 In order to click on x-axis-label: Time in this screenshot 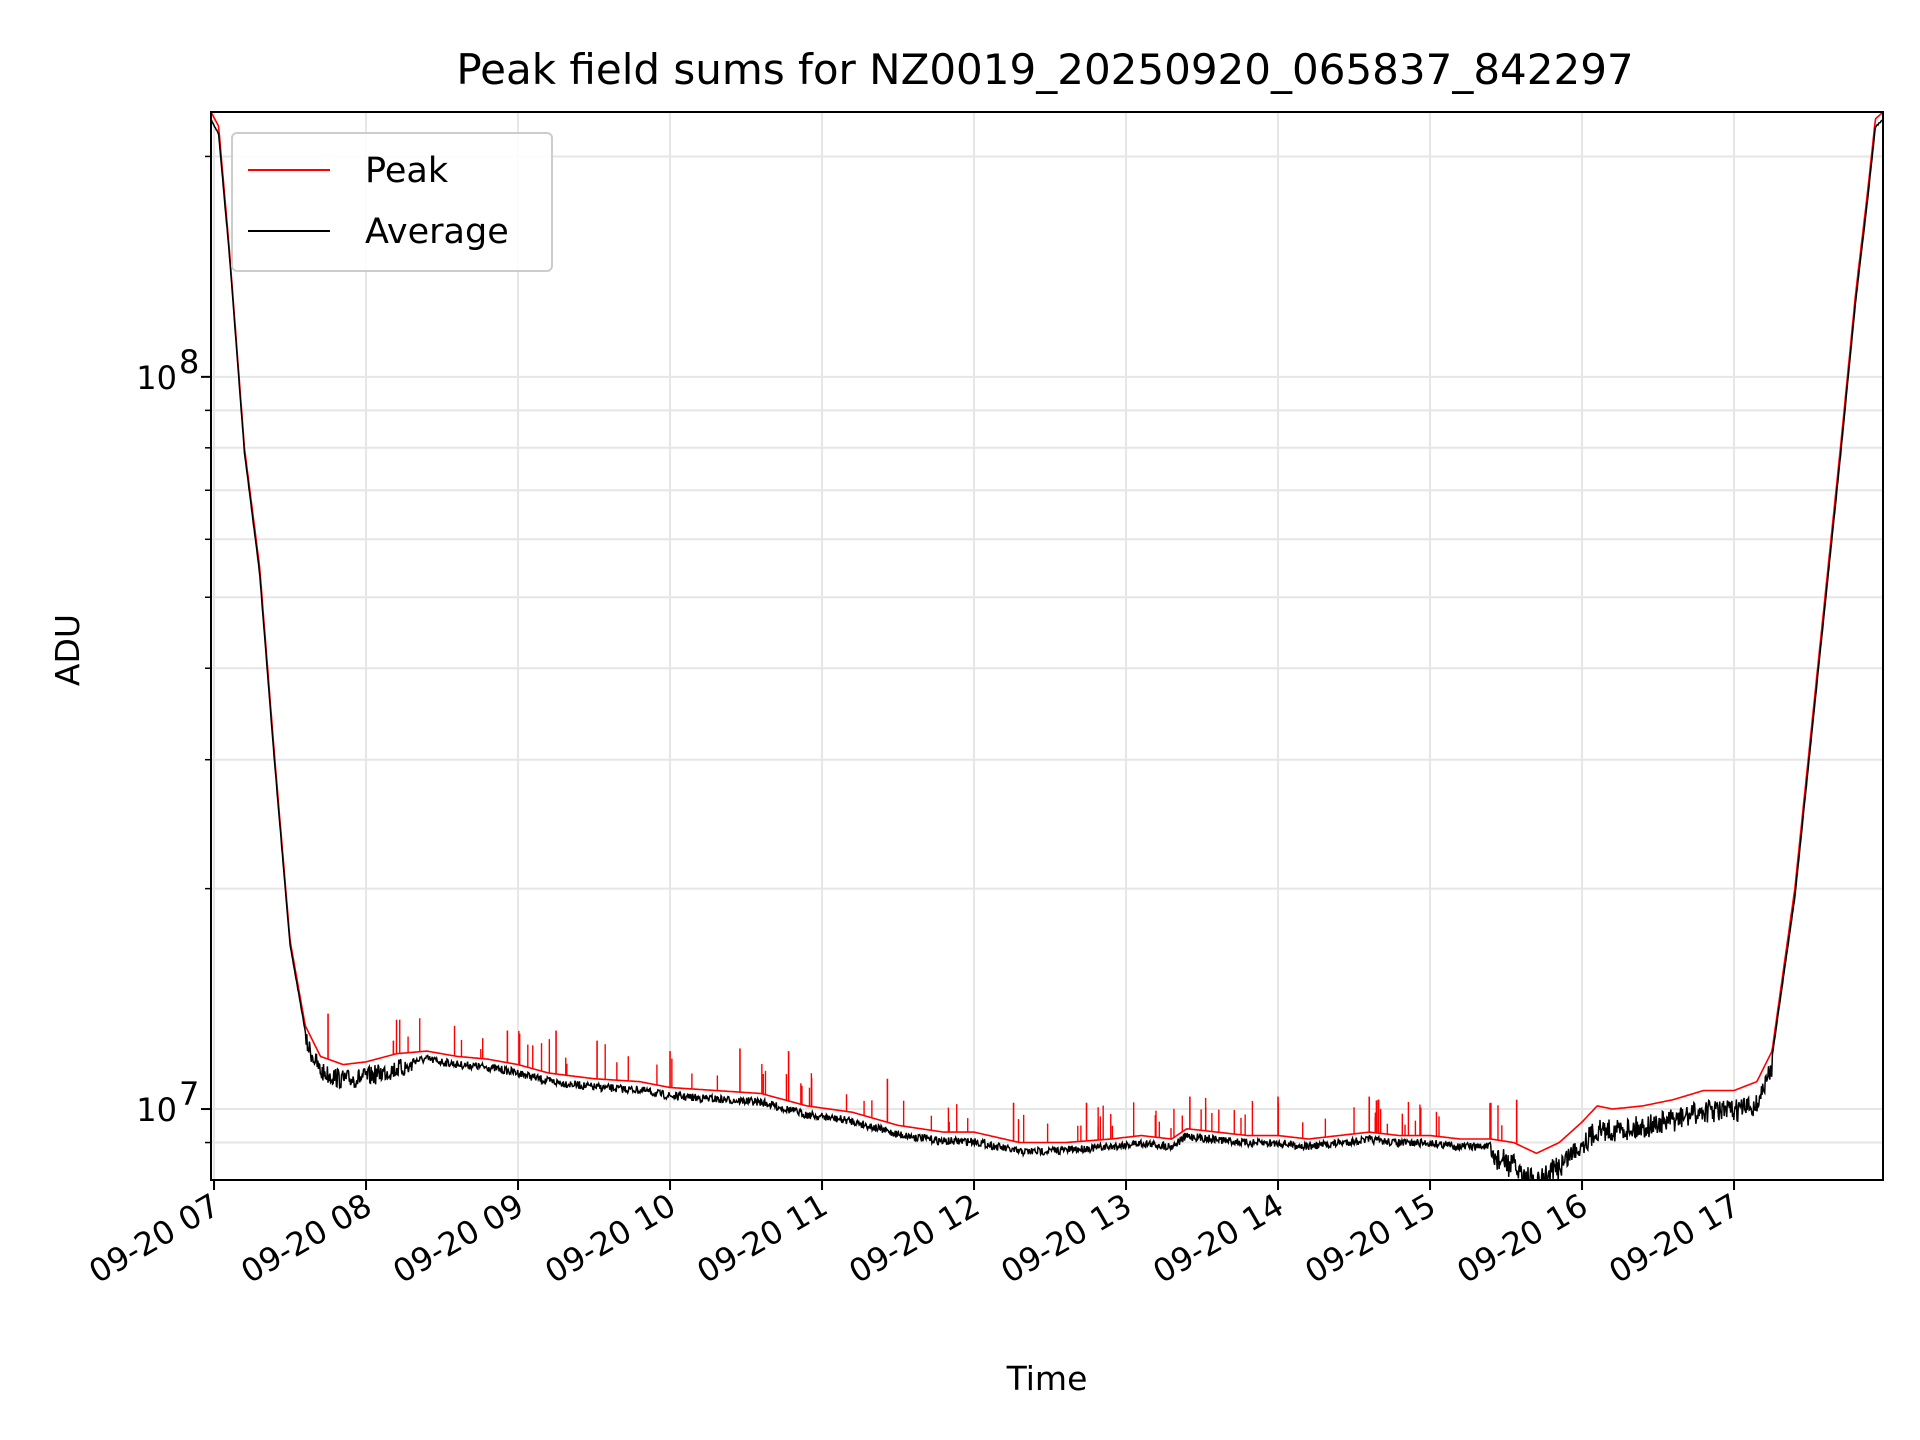, I will do `click(1047, 1378)`.